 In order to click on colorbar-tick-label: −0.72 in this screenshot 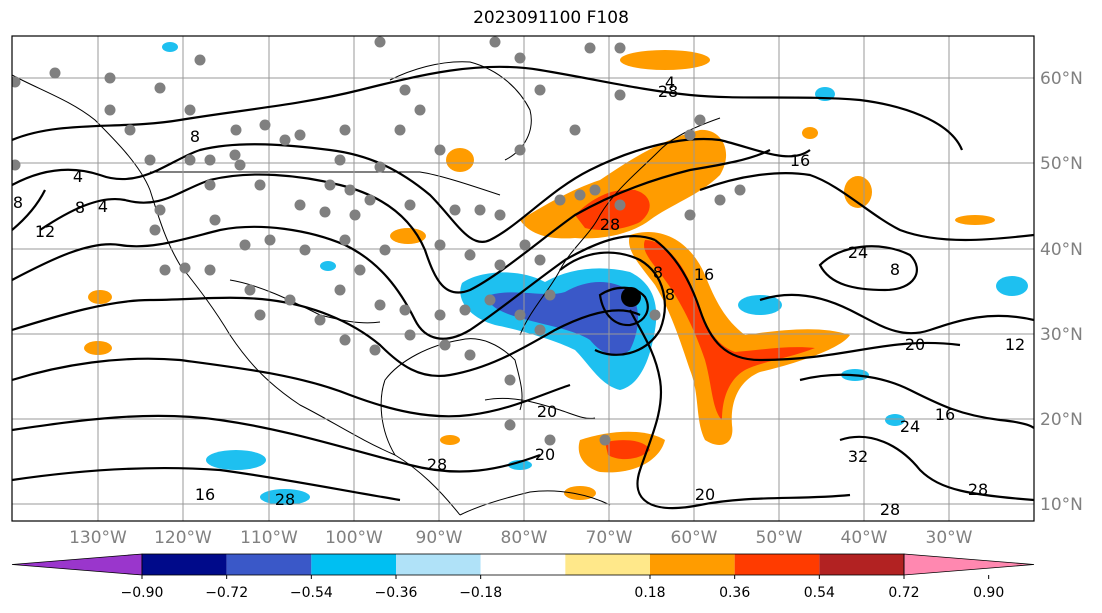, I will do `click(226, 593)`.